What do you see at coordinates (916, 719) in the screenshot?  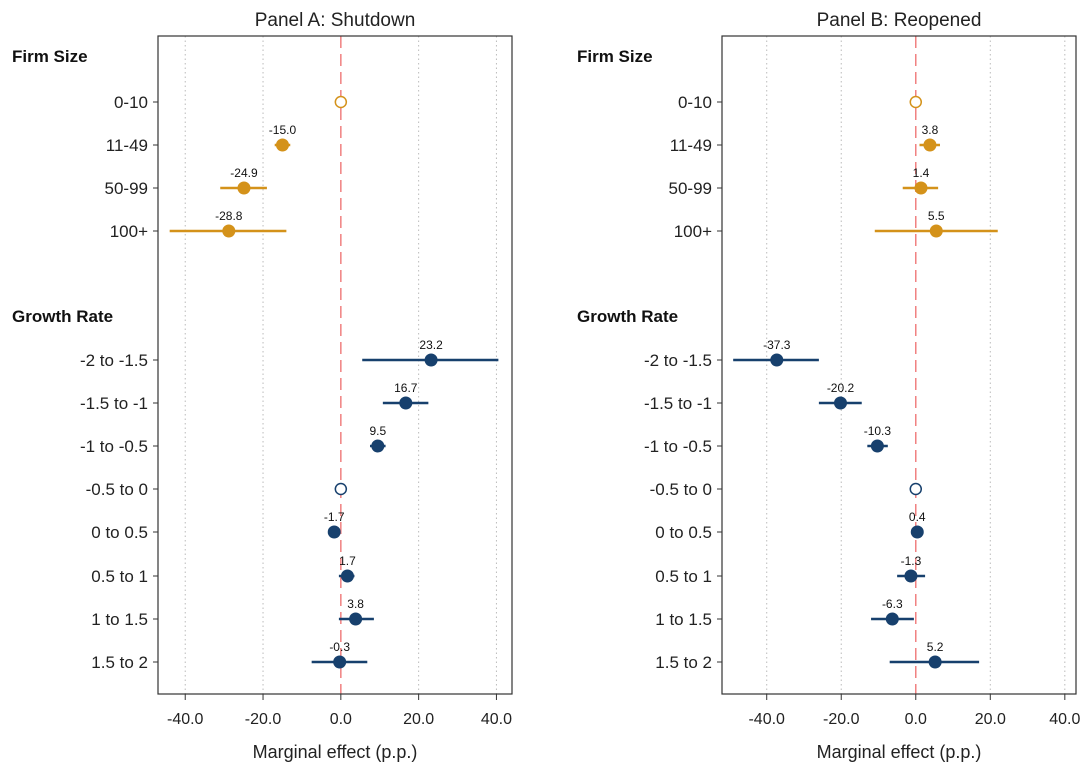 I see `panel-b-x-tick-label: 0.0` at bounding box center [916, 719].